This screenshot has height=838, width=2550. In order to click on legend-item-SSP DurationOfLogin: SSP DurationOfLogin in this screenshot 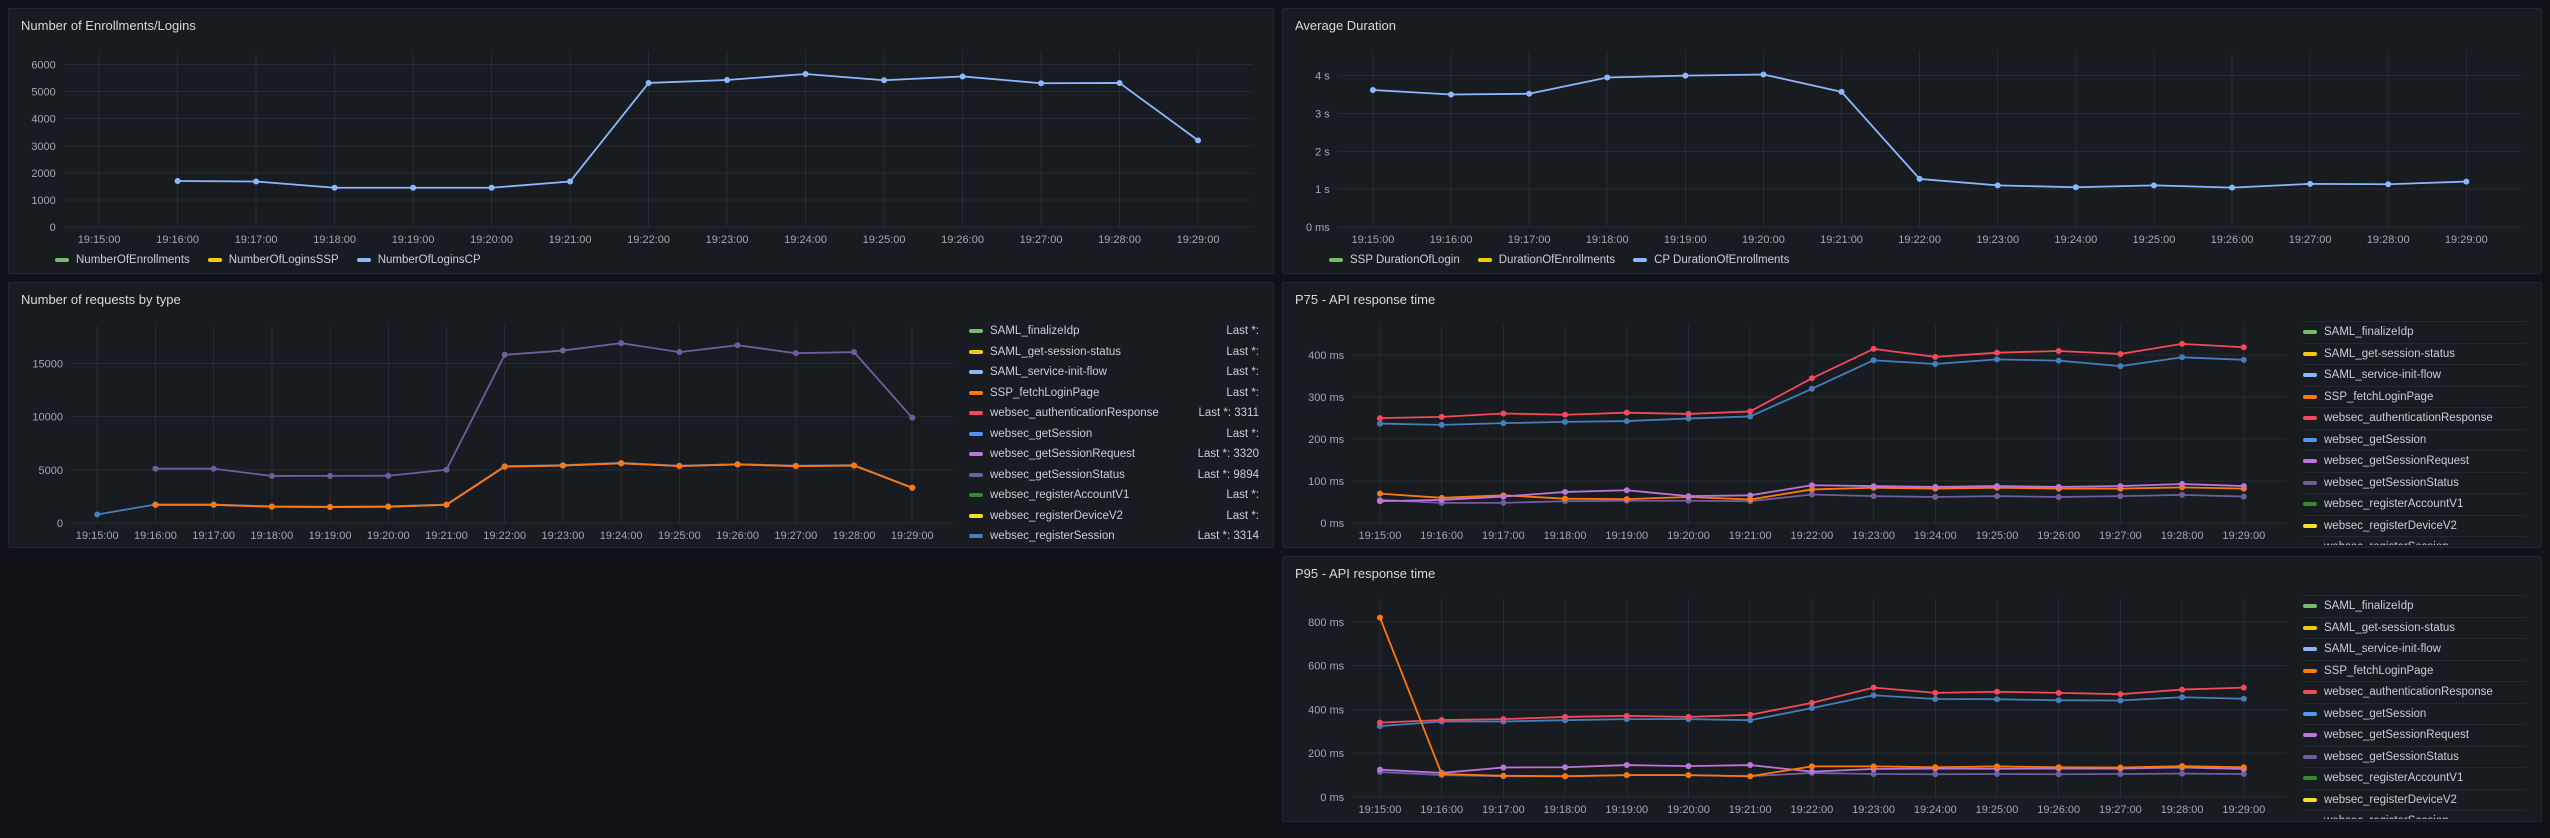, I will do `click(1394, 260)`.